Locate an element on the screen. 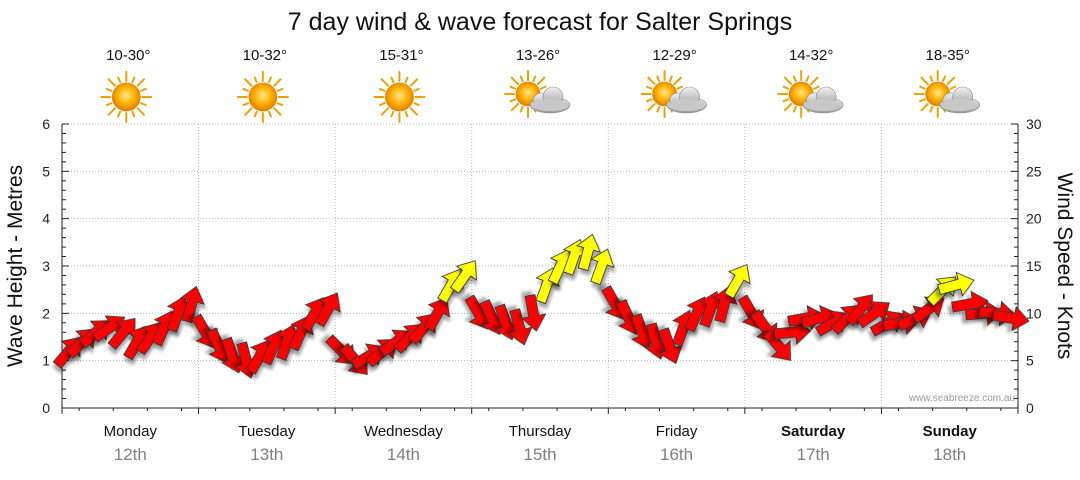 The width and height of the screenshot is (1080, 480). day-name-label: Friday is located at coordinates (677, 431).